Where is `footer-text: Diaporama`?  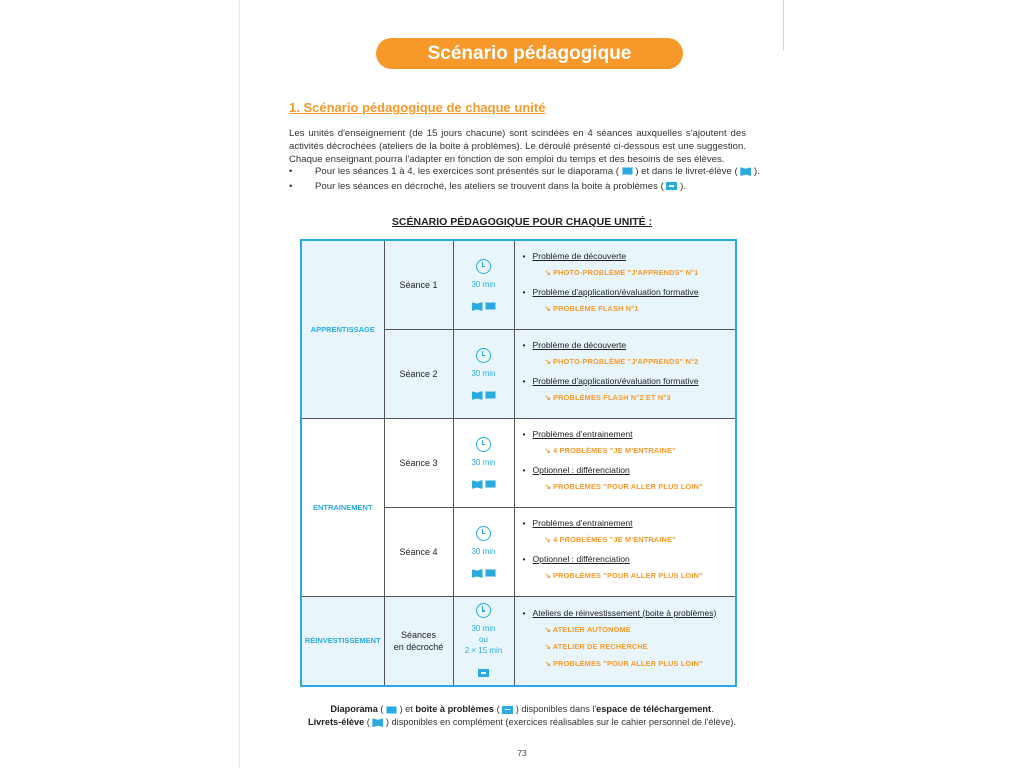 footer-text: Diaporama is located at coordinates (354, 709).